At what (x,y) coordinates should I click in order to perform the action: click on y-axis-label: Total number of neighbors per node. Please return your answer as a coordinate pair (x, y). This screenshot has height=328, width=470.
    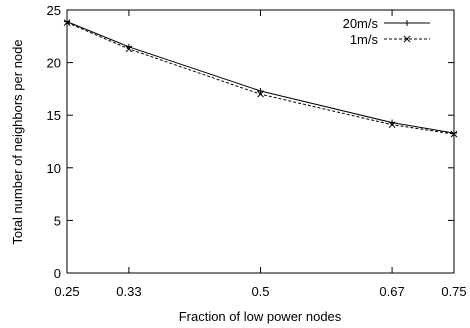
    Looking at the image, I should click on (17, 141).